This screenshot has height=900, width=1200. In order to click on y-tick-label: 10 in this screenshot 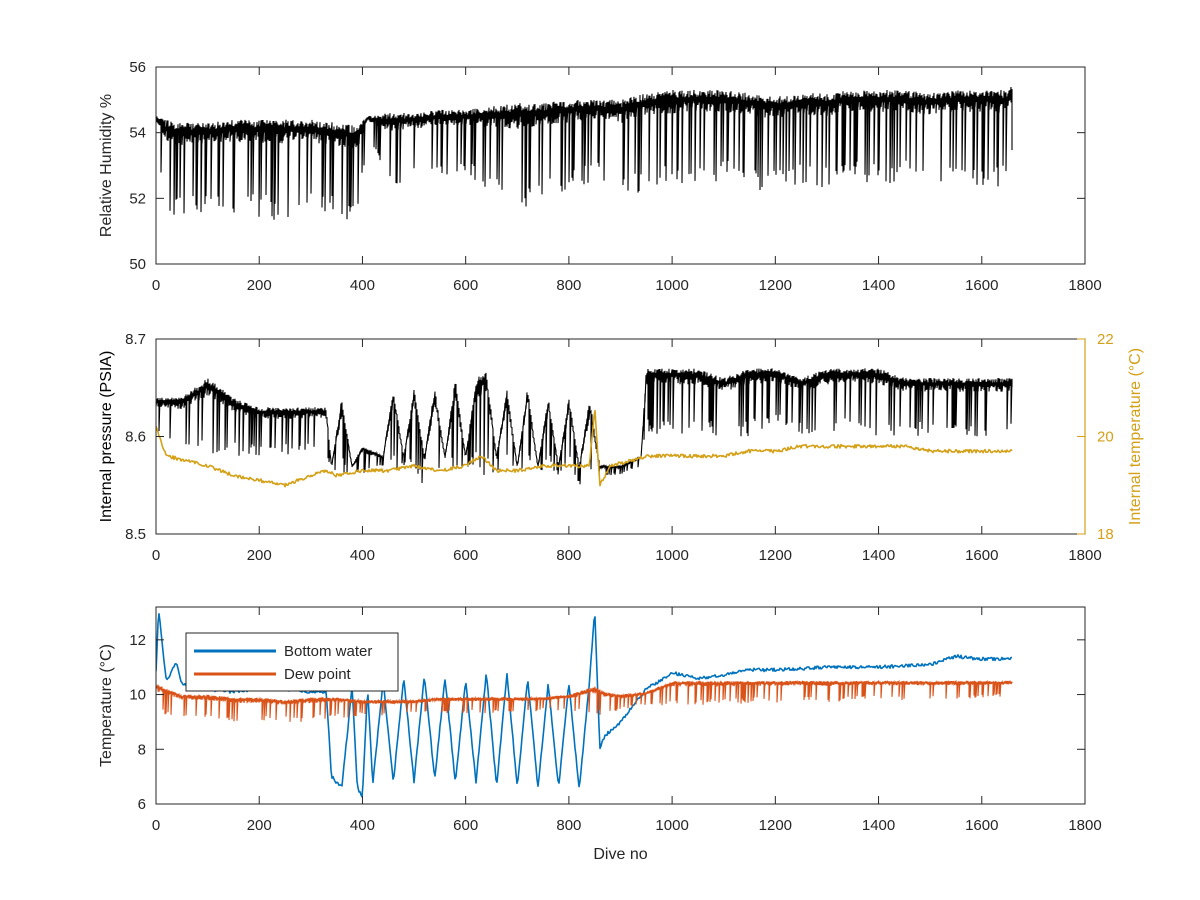, I will do `click(137, 695)`.